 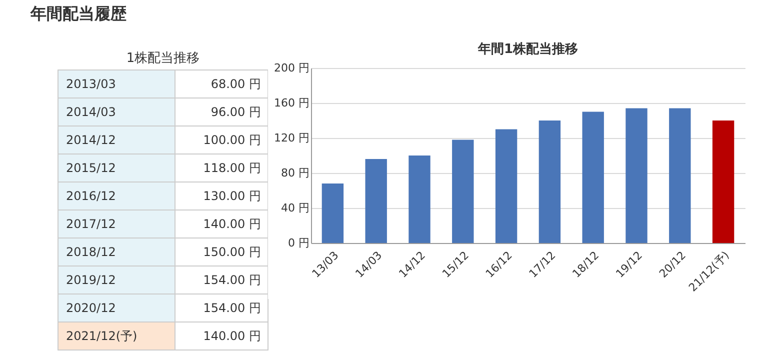 I want to click on text: 1株配当推移, so click(x=163, y=58).